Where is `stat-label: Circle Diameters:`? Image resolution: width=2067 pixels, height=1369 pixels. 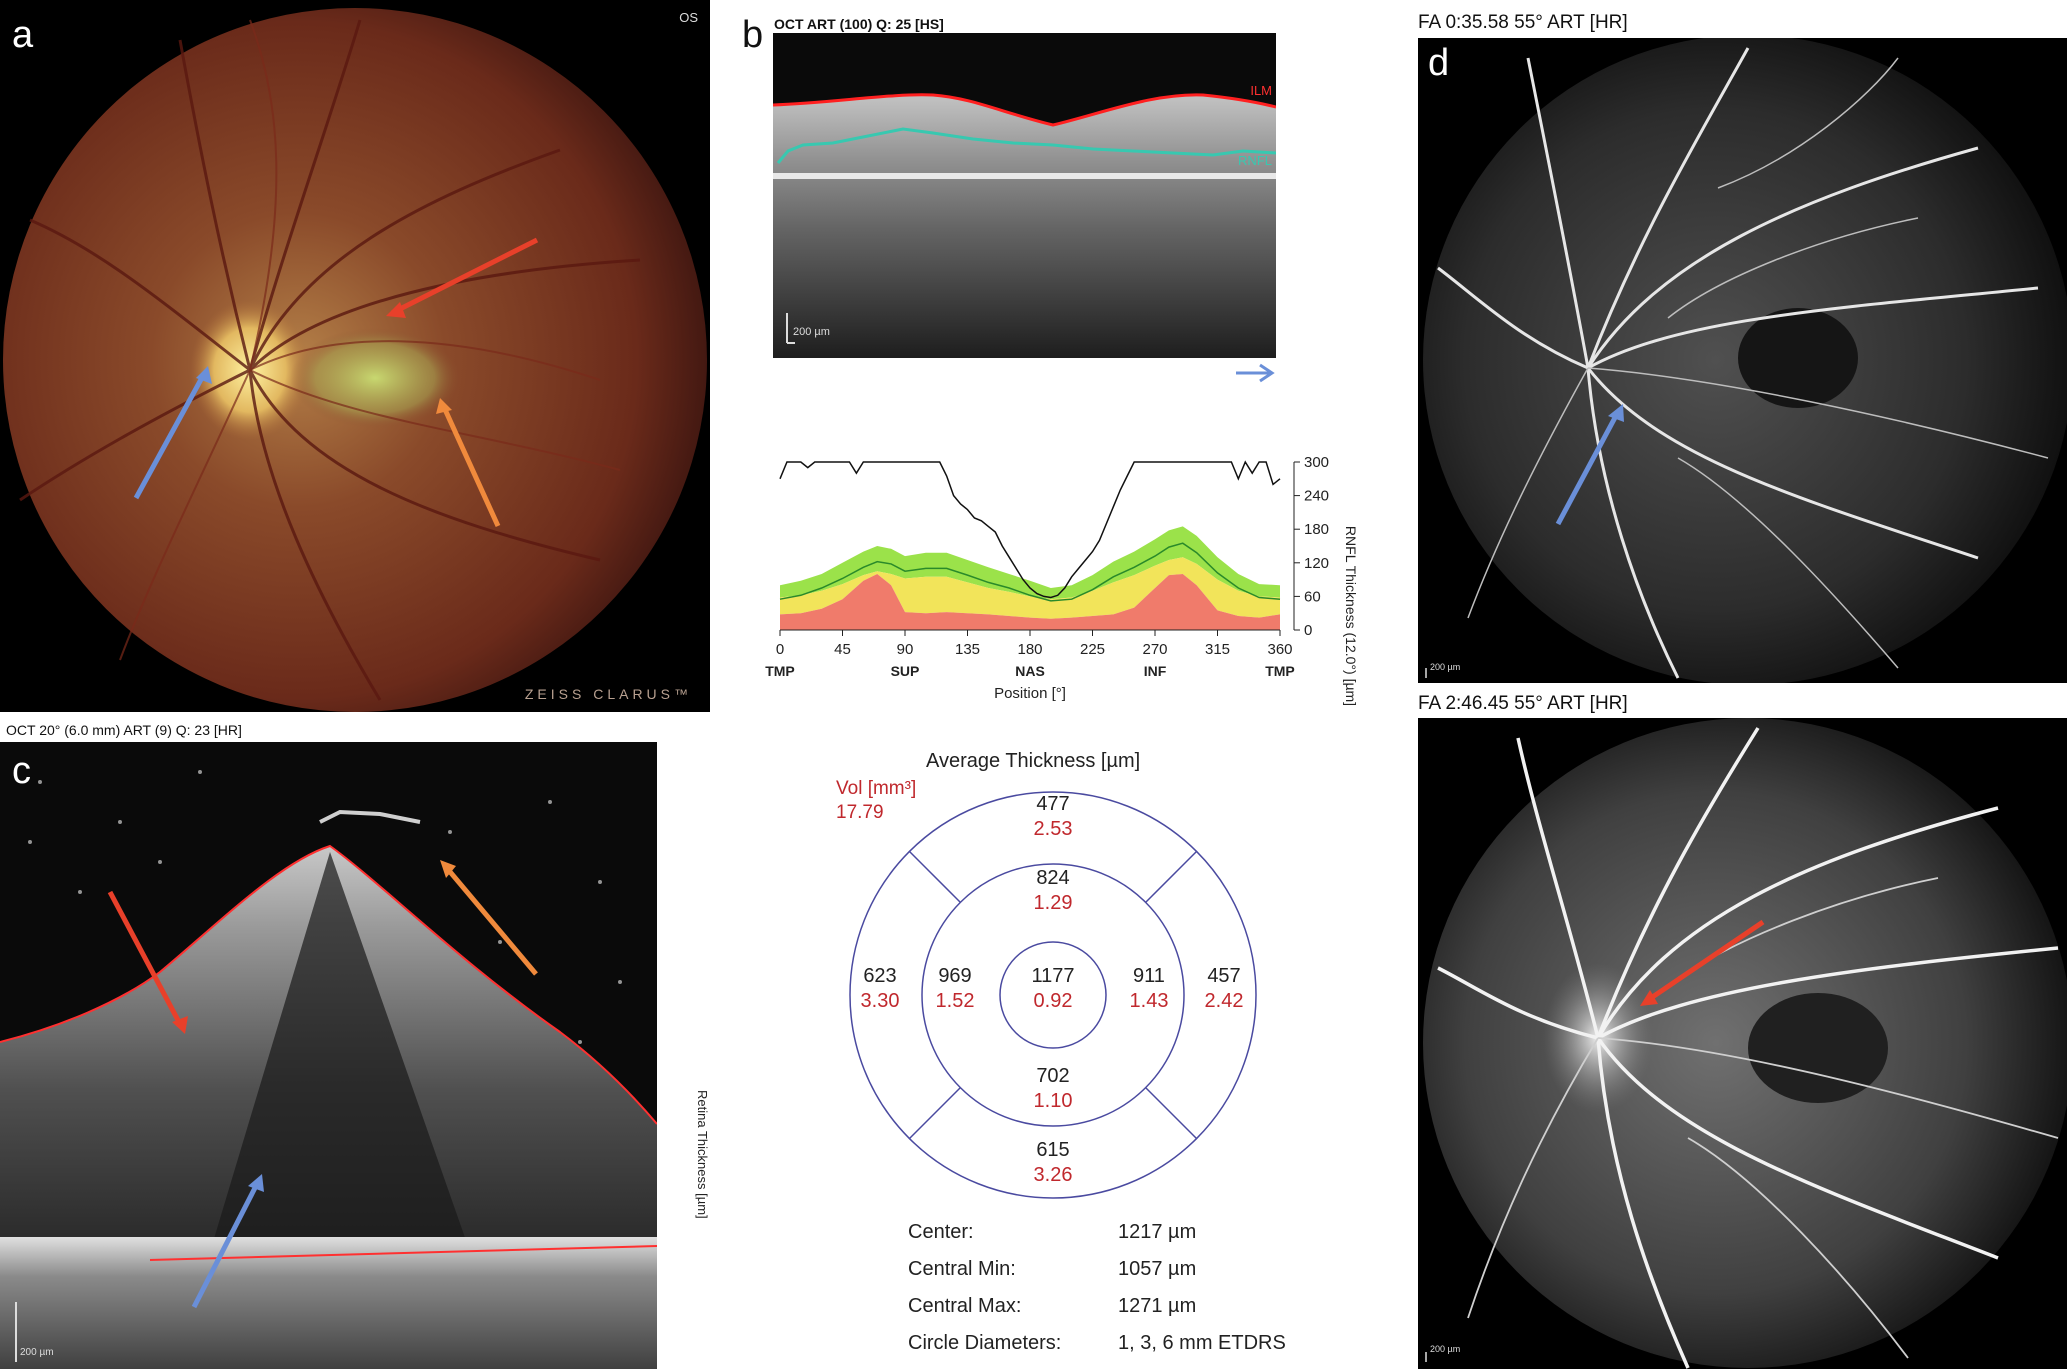 stat-label: Circle Diameters: is located at coordinates (985, 1343).